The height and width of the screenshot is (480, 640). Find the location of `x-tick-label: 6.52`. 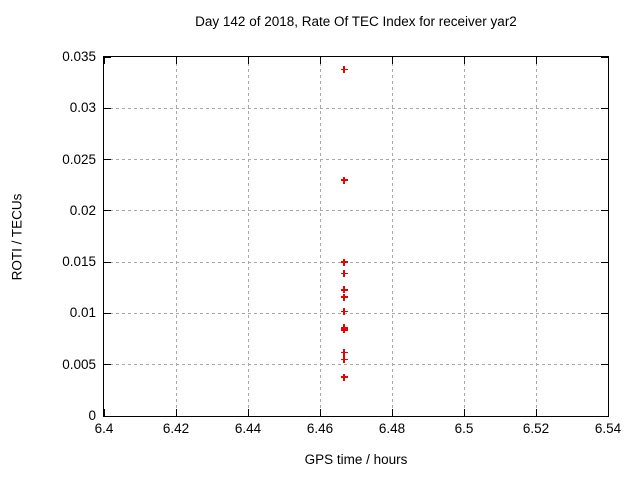

x-tick-label: 6.52 is located at coordinates (536, 428).